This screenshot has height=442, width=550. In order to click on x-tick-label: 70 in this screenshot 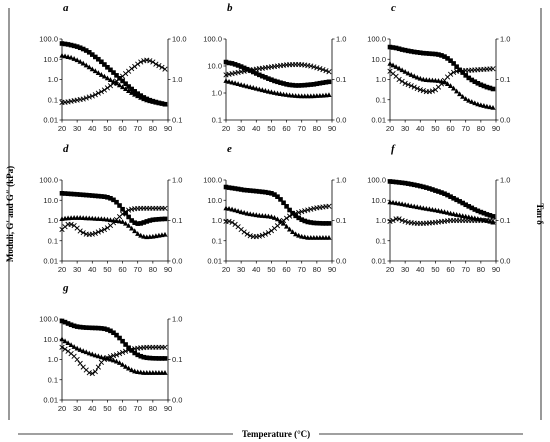, I will do `click(466, 128)`.